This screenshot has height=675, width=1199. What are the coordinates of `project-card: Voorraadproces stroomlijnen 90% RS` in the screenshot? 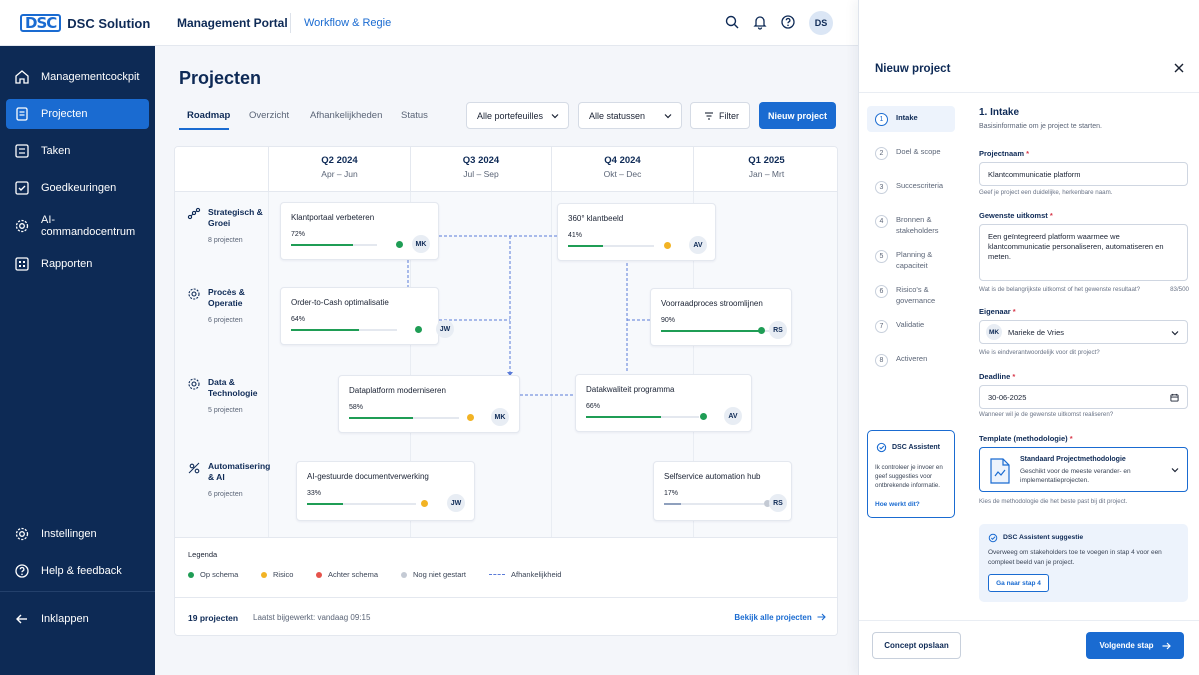 It's located at (721, 317).